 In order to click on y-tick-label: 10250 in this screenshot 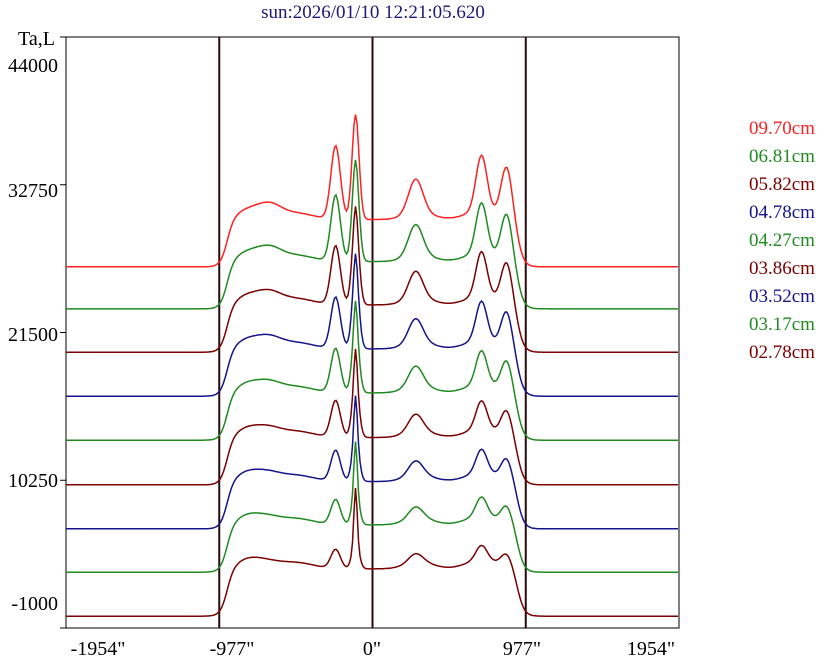, I will do `click(33, 481)`.